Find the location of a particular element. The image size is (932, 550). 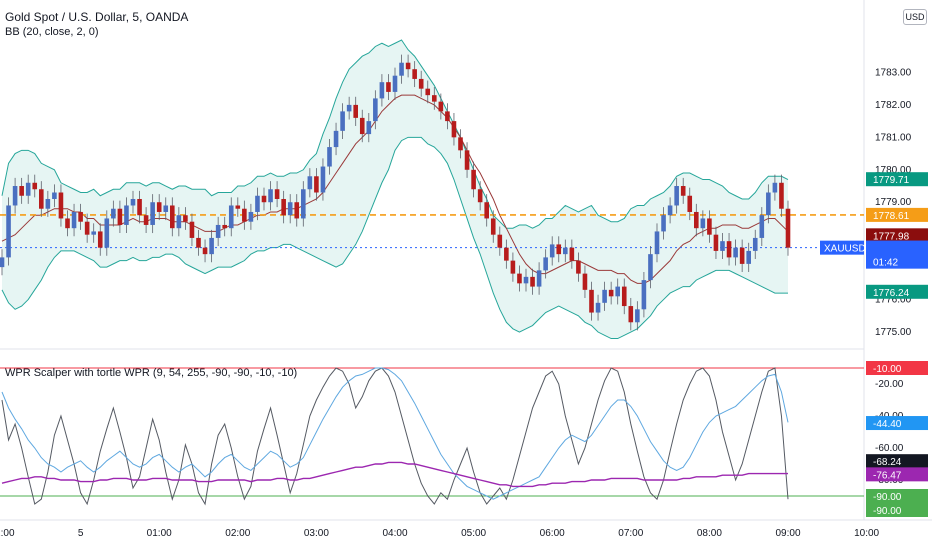

time-tick-label: 22:00 is located at coordinates (7, 533).